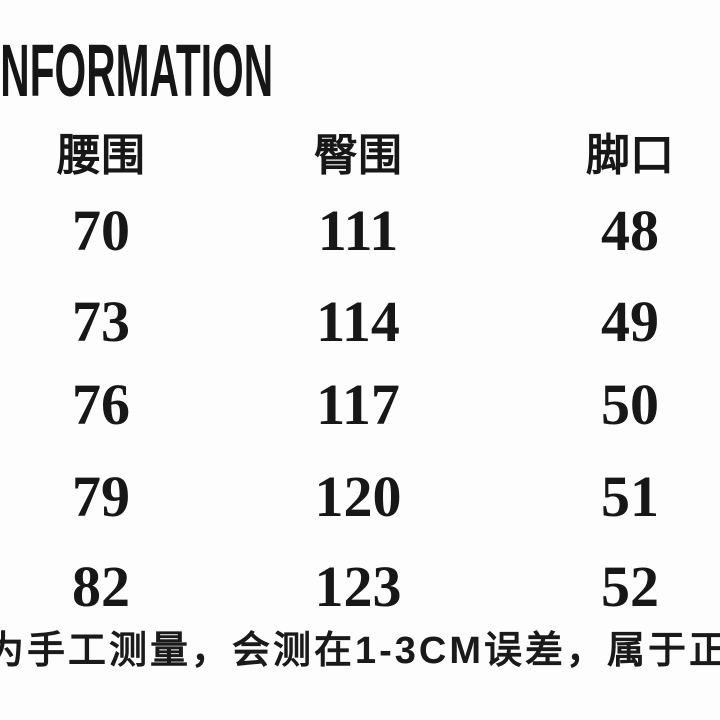 The width and height of the screenshot is (720, 720). I want to click on cell-hip: 120, so click(358, 496).